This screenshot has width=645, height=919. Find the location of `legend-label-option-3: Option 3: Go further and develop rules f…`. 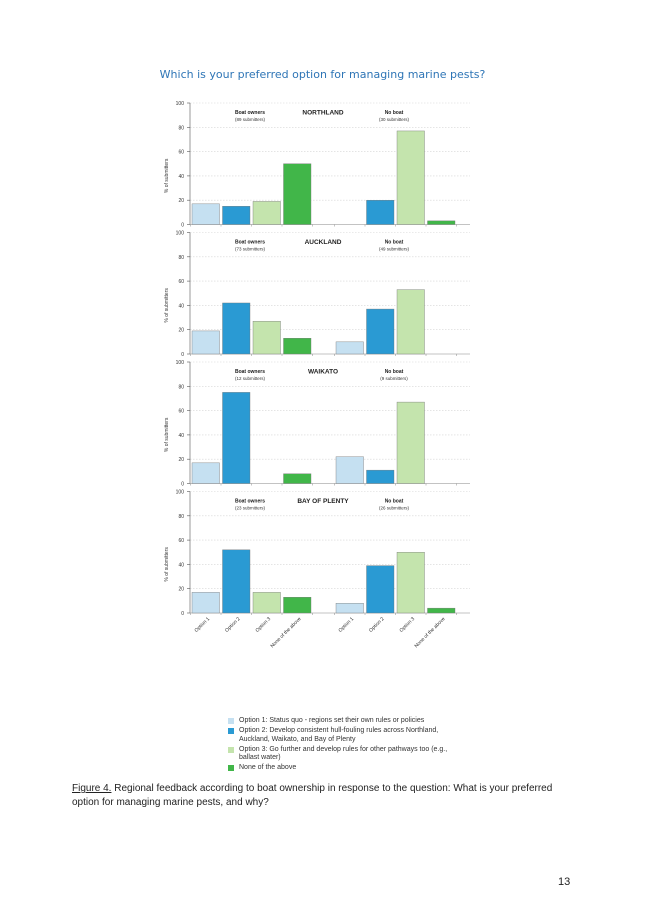

legend-label-option-3: Option 3: Go further and develop rules f… is located at coordinates (343, 753).